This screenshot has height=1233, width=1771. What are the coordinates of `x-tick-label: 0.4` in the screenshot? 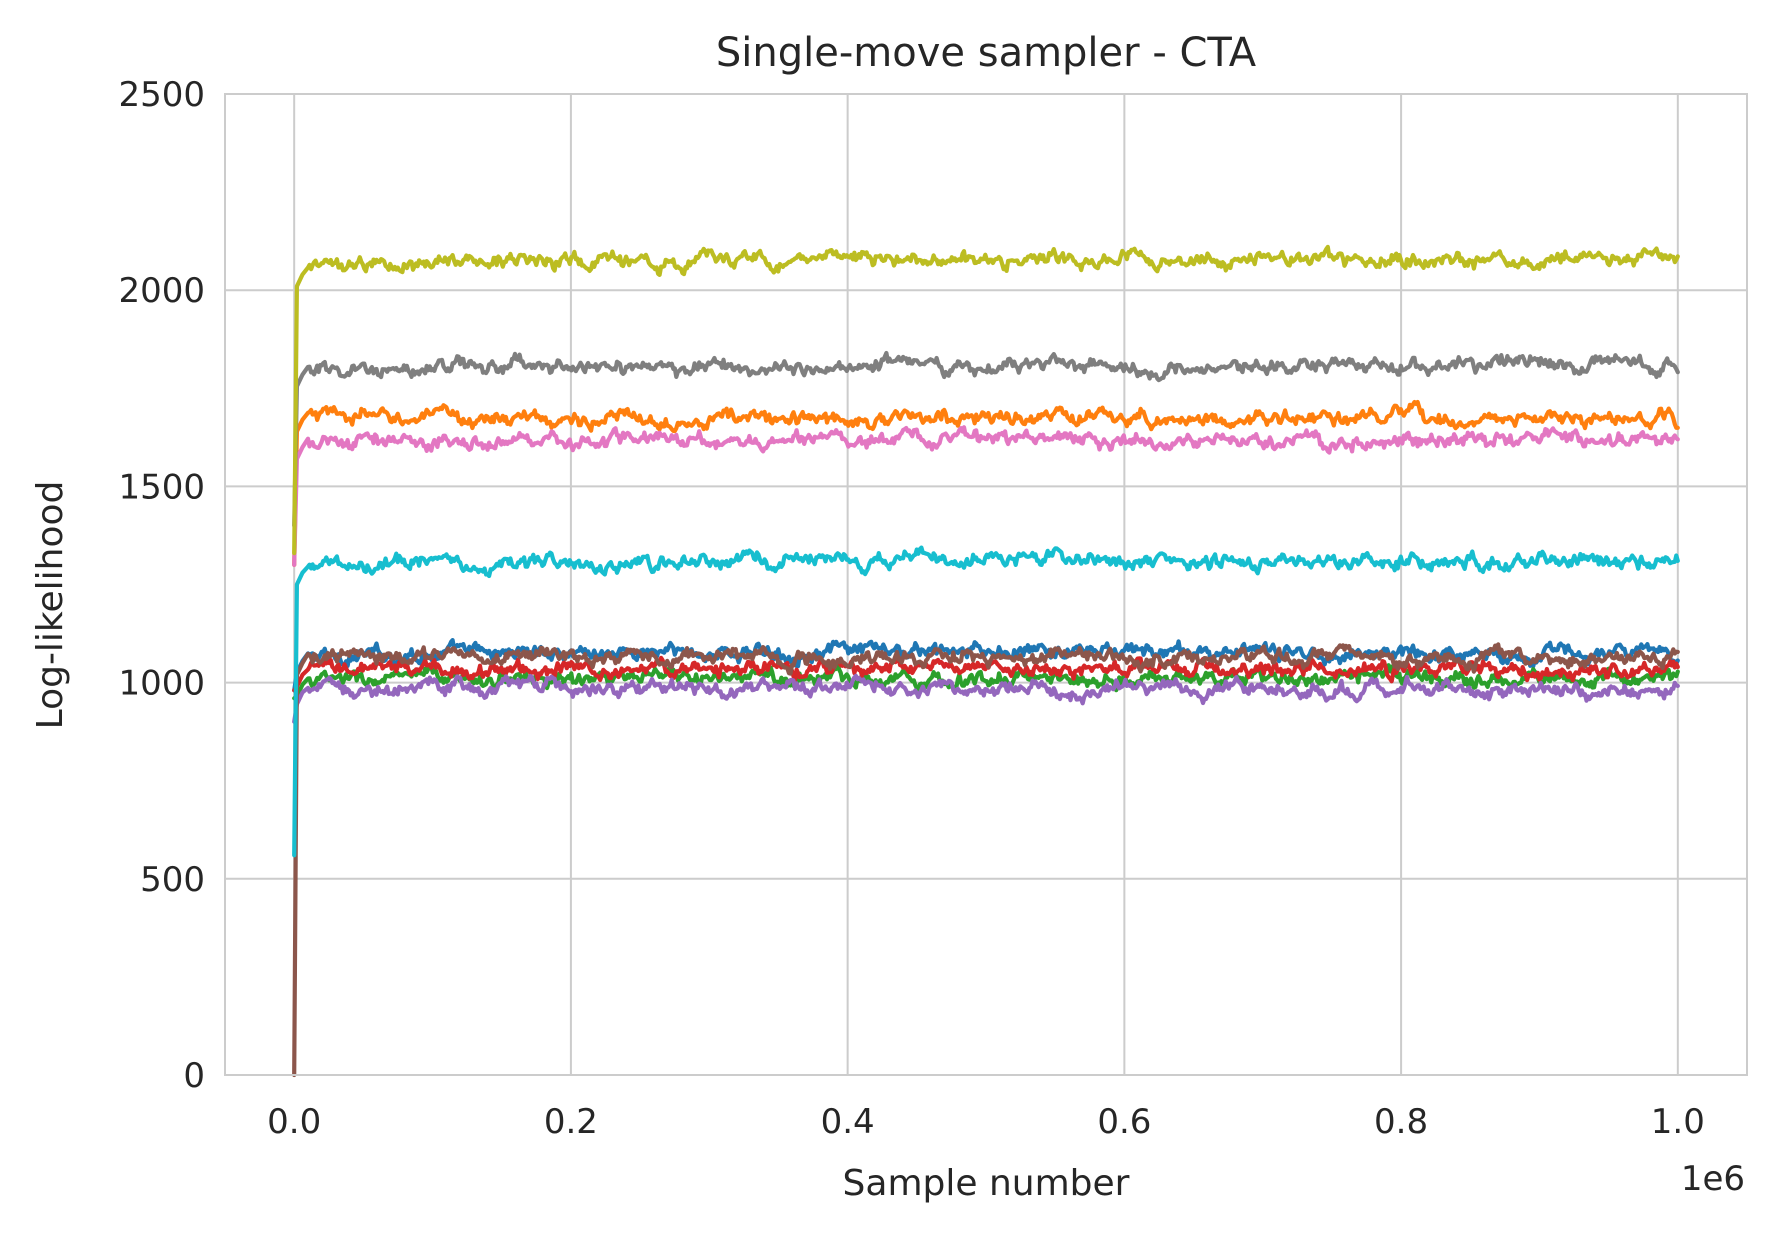 It's located at (848, 1122).